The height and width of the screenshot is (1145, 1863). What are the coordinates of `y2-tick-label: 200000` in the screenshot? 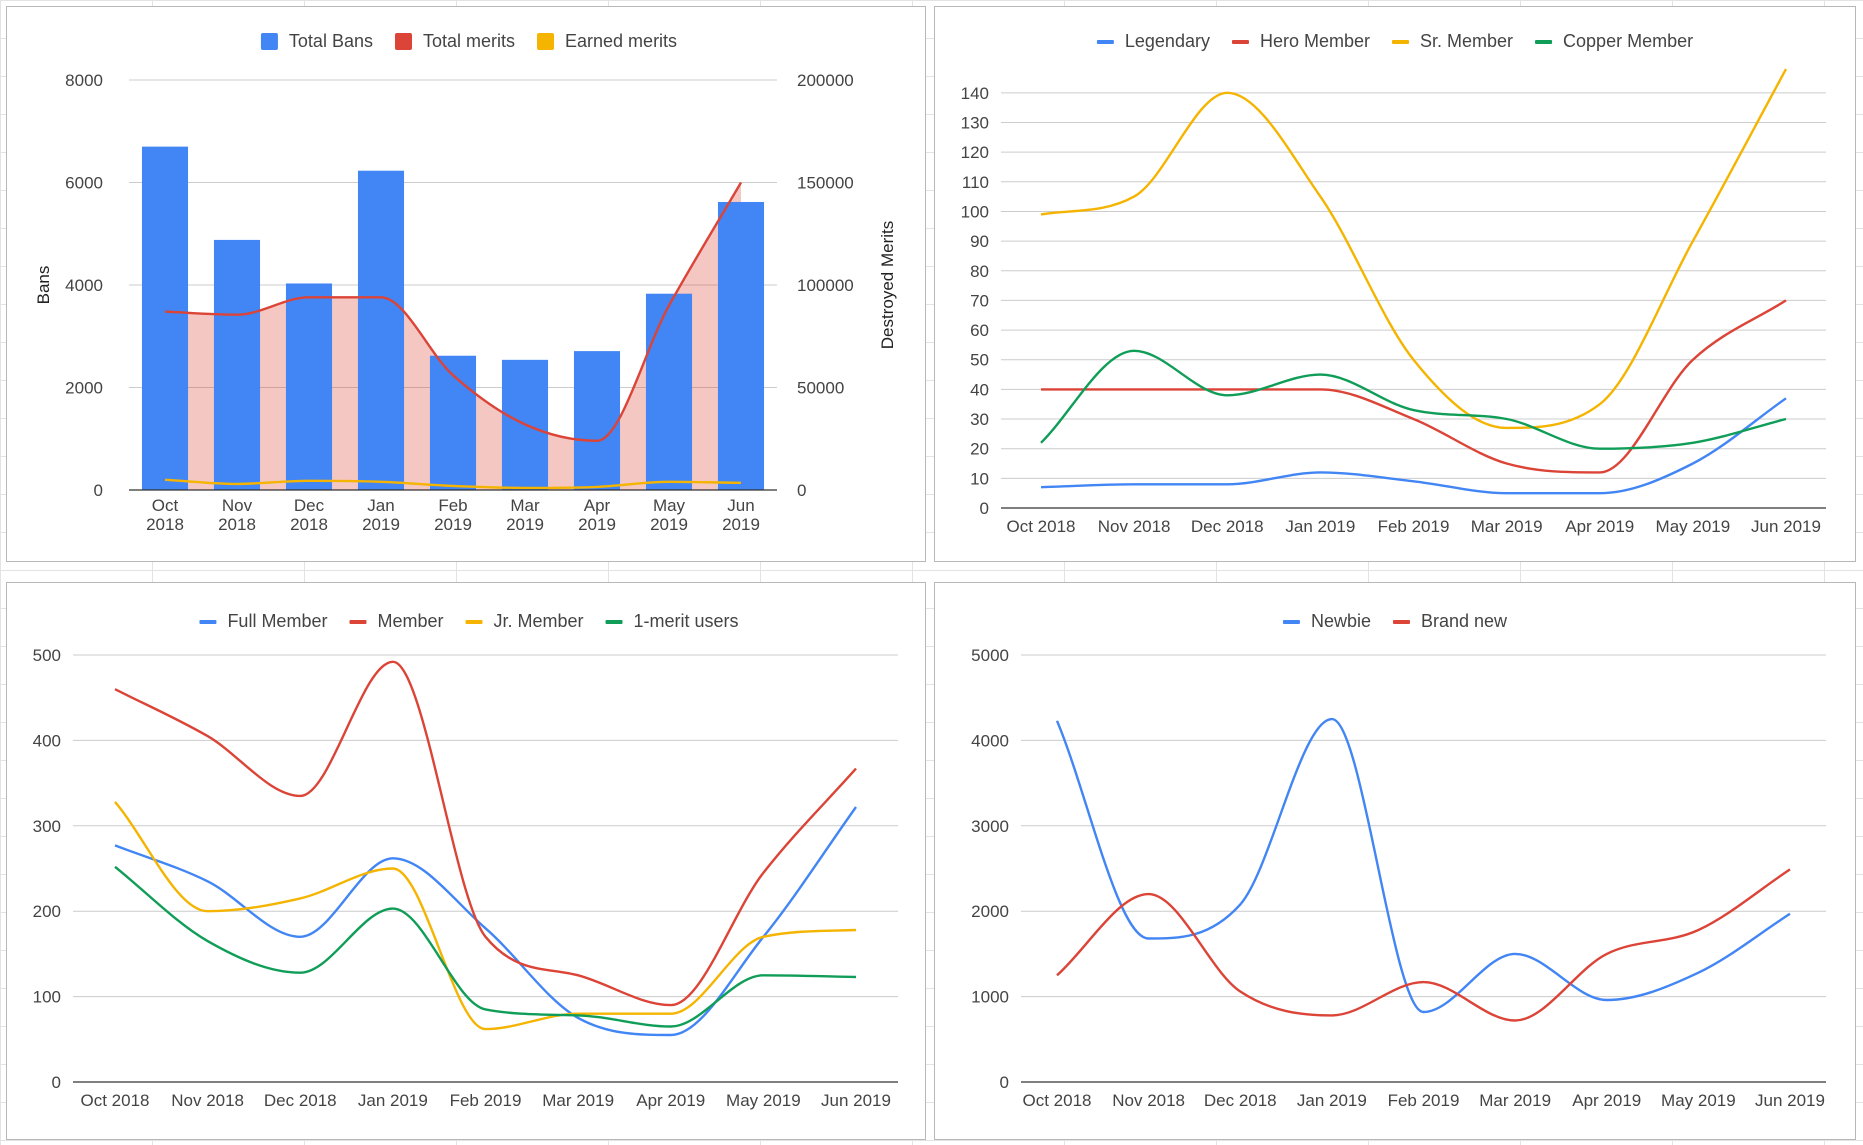 It's located at (825, 80).